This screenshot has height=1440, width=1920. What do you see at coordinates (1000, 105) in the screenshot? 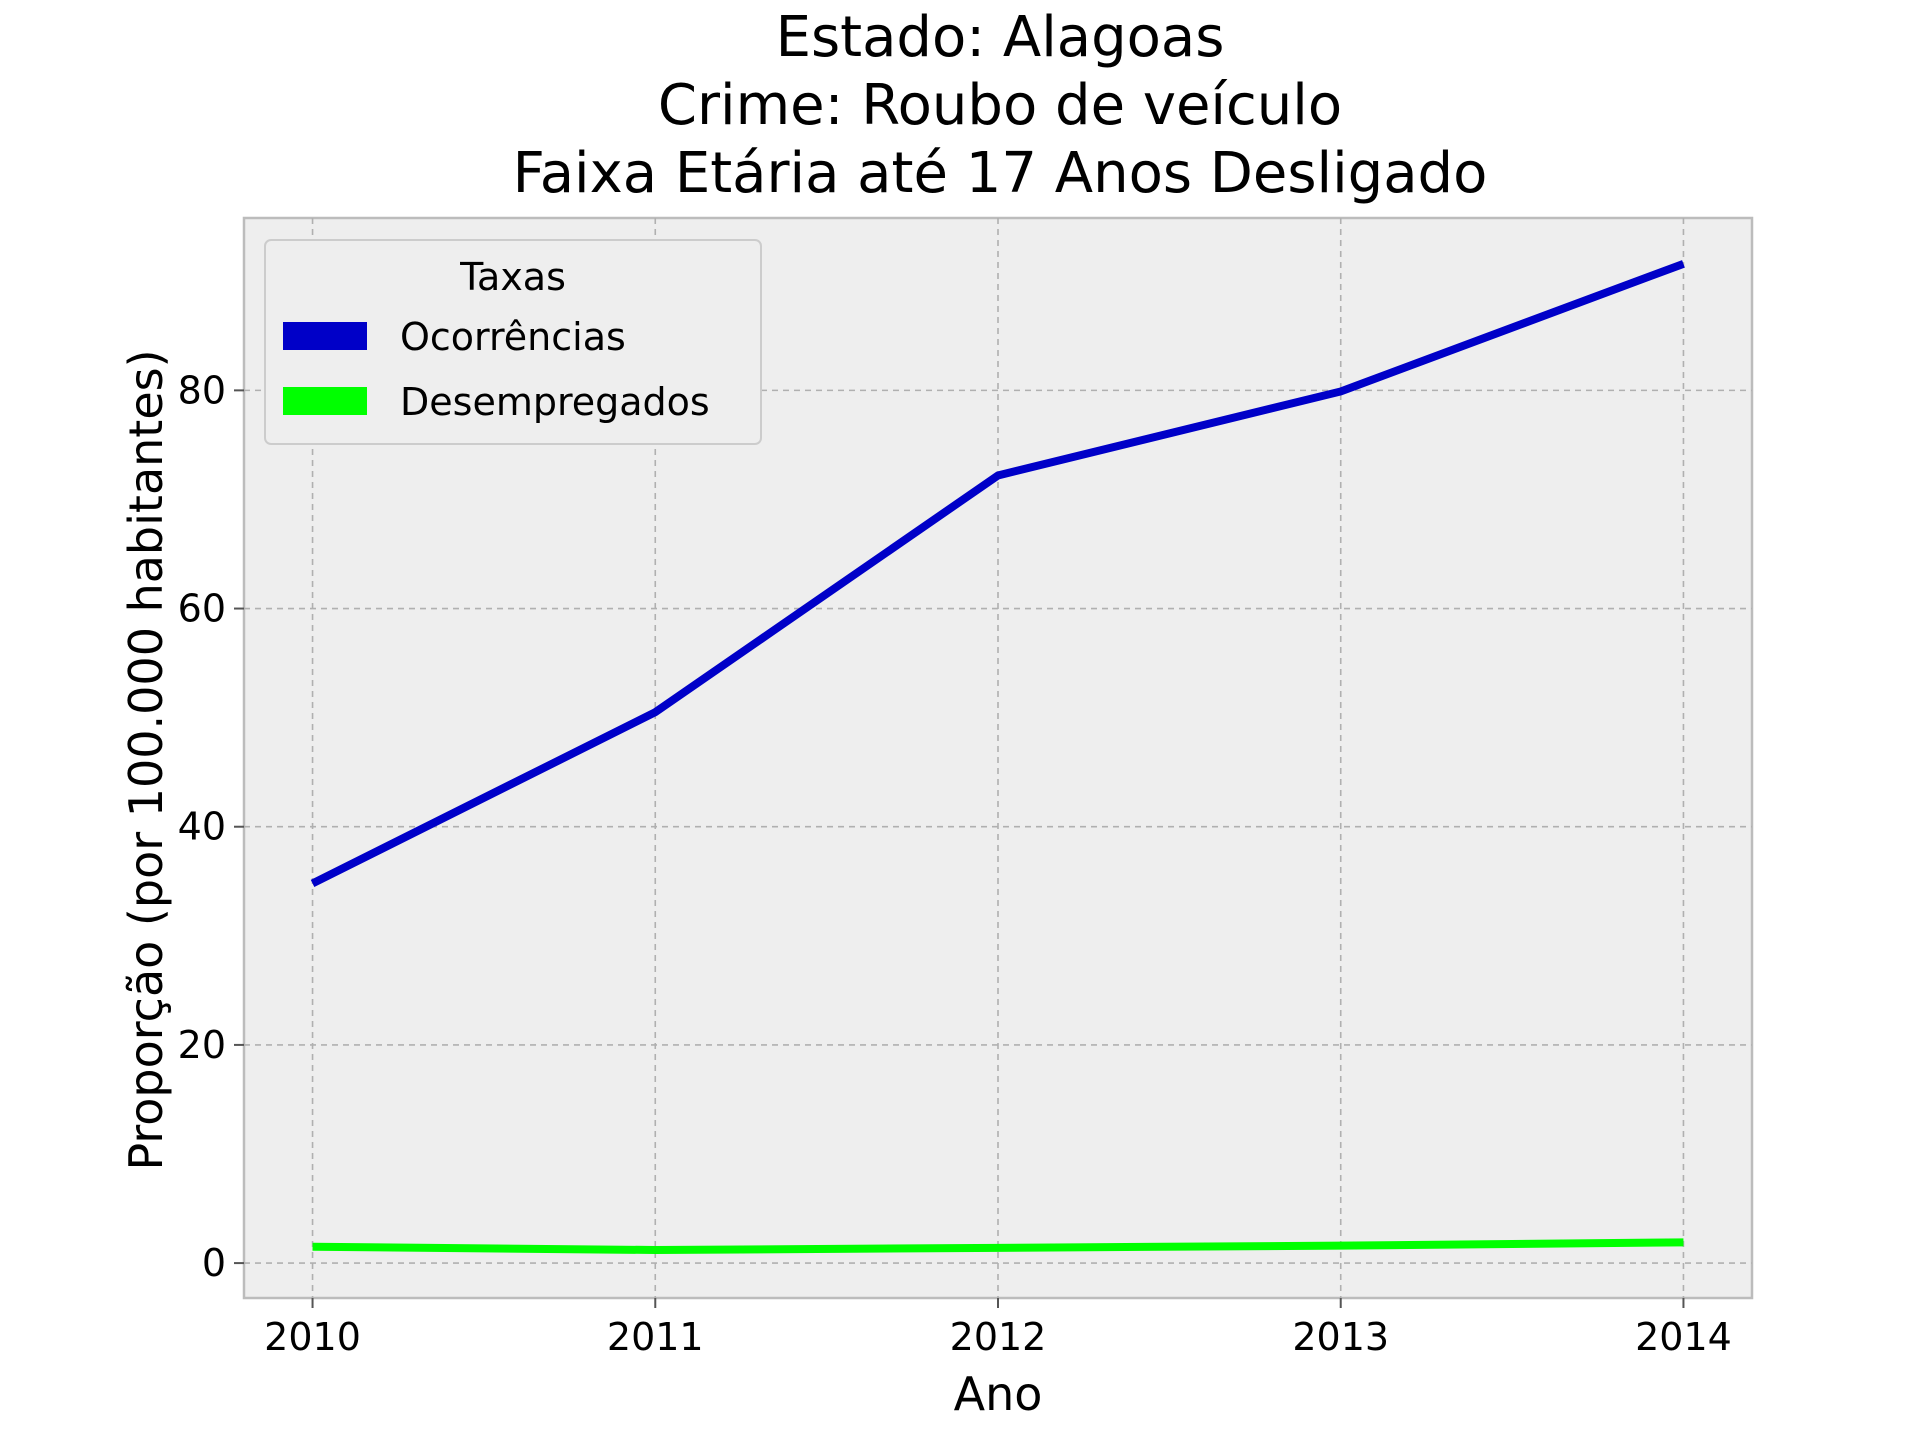
I see `chart-title-line-2: Crime: Roubo de veículo` at bounding box center [1000, 105].